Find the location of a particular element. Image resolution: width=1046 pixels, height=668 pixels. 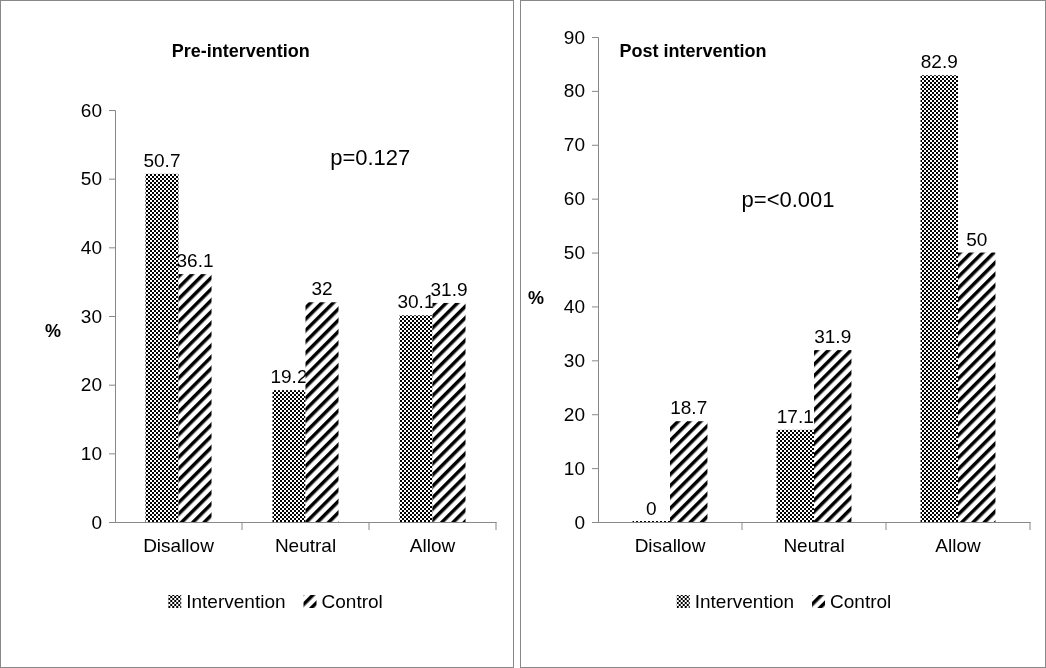

data-label: 19.2 is located at coordinates (289, 377).